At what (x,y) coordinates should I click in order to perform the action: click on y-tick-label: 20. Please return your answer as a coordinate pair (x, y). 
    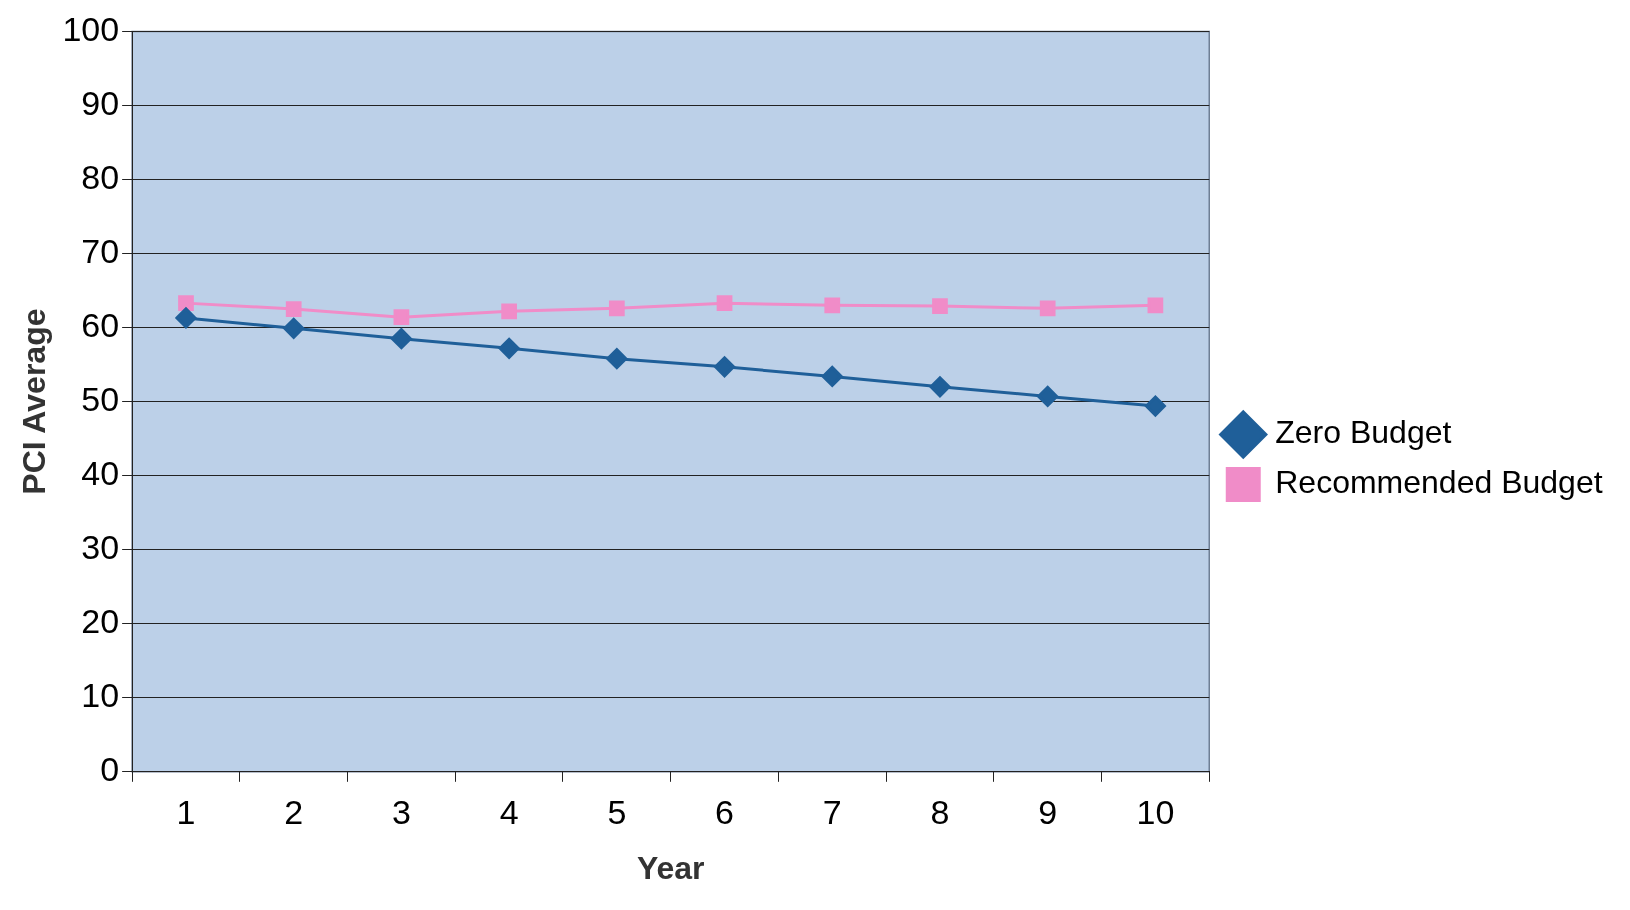
    Looking at the image, I should click on (100, 621).